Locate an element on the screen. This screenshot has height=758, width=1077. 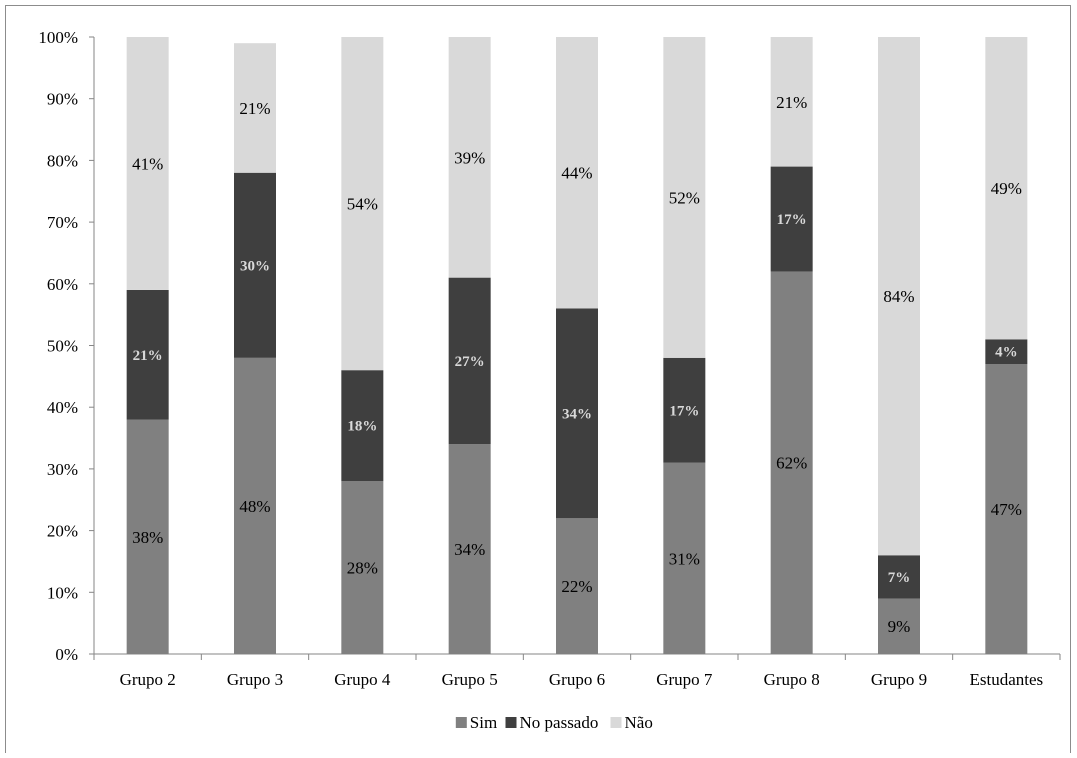
data-label: 27% is located at coordinates (470, 362).